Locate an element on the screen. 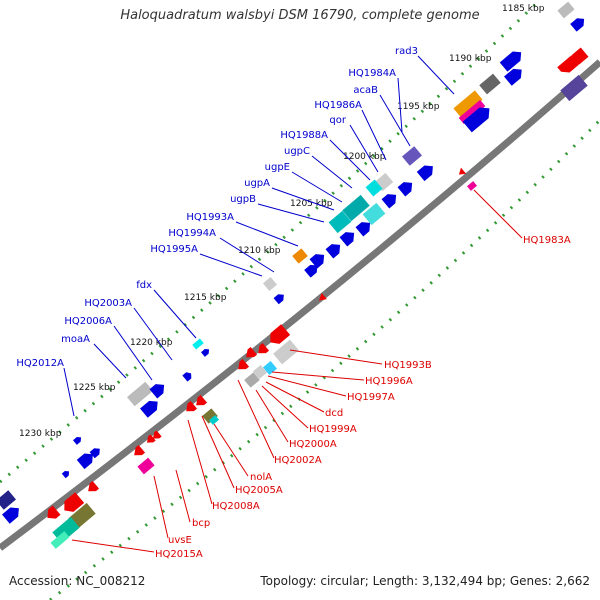 This screenshot has width=600, height=600. gene-label-hq1996a: HQ1996A is located at coordinates (389, 381).